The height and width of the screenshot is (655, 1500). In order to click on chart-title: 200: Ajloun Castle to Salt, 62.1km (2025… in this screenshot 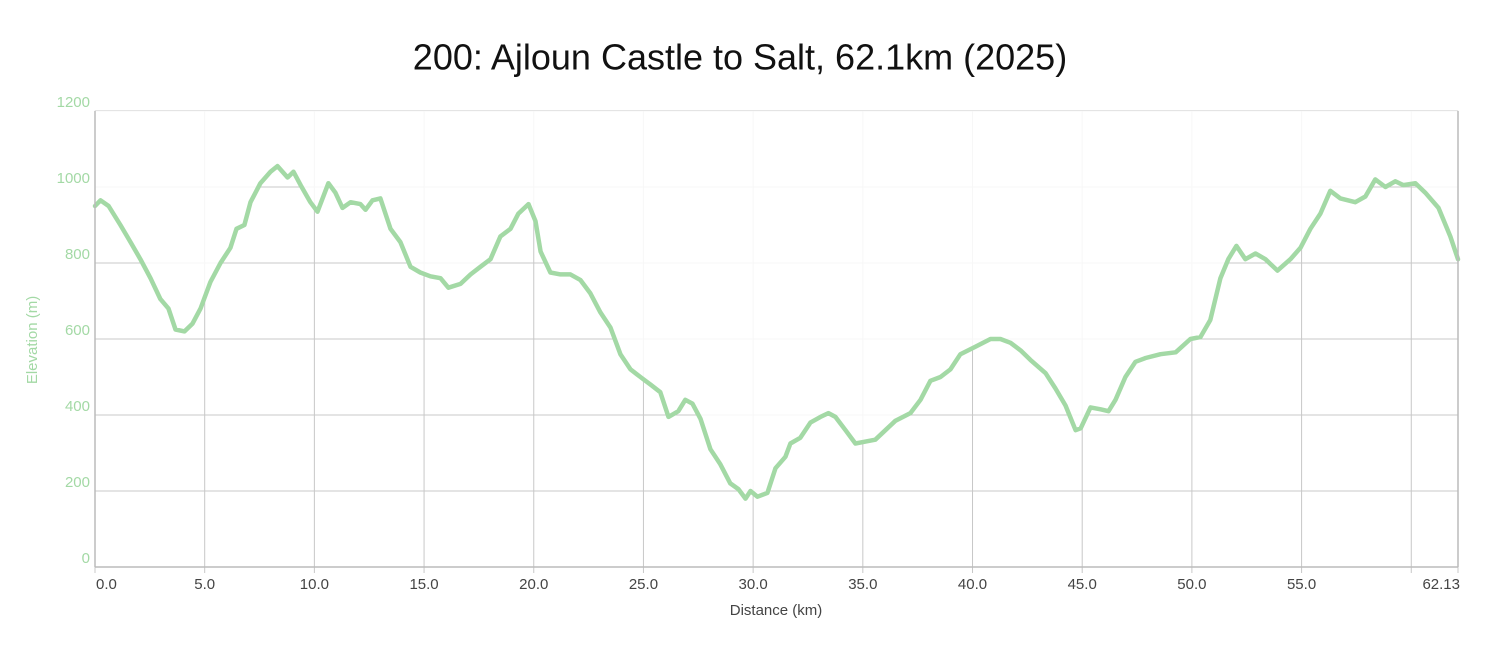, I will do `click(740, 57)`.